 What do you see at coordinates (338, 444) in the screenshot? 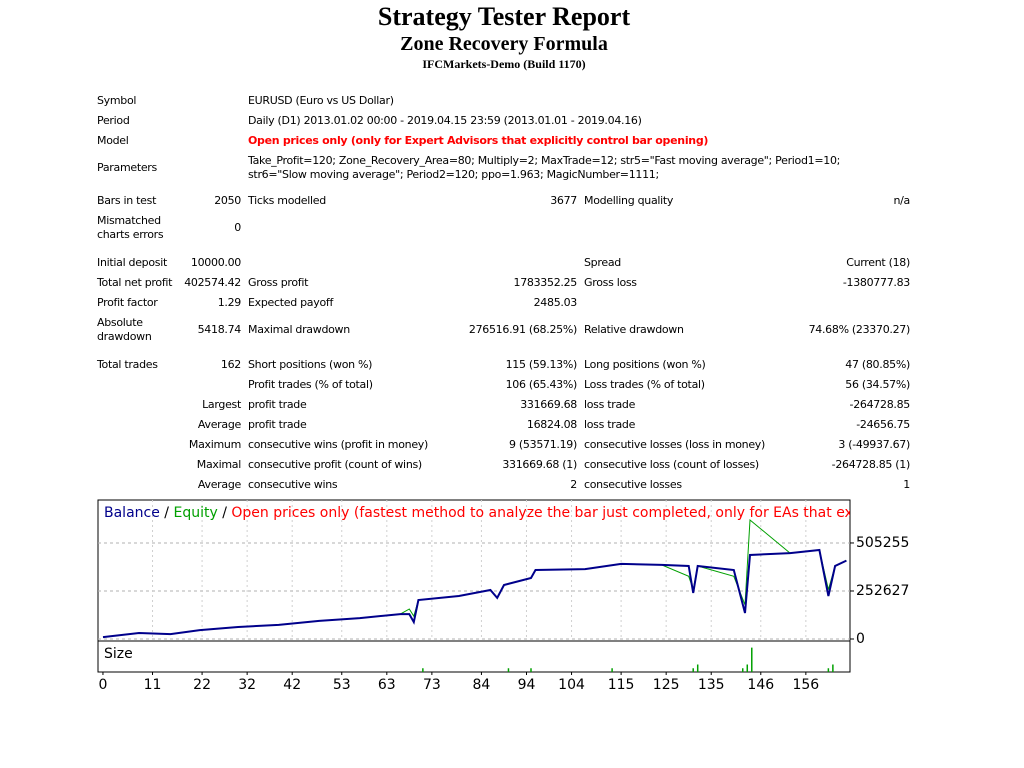
I see `table-cell: consecutive wins (profit in money)` at bounding box center [338, 444].